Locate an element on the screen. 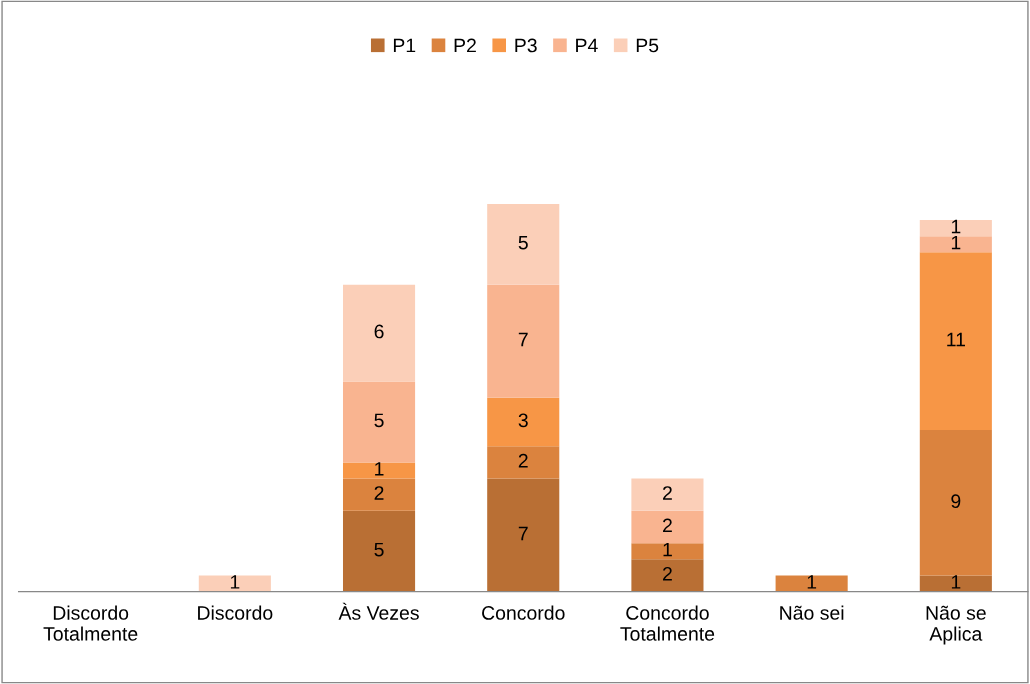 This screenshot has height=684, width=1030. x-tick-label: Discordo is located at coordinates (235, 612).